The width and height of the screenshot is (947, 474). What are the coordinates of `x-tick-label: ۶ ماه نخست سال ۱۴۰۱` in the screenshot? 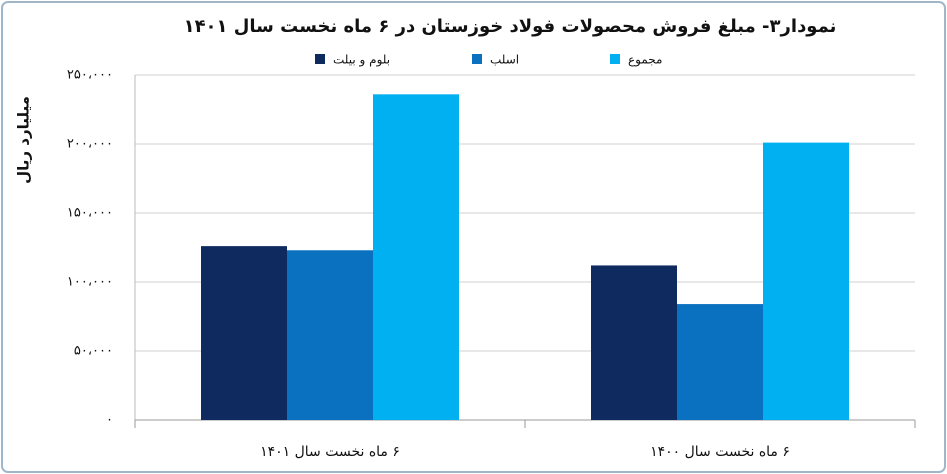 It's located at (330, 452).